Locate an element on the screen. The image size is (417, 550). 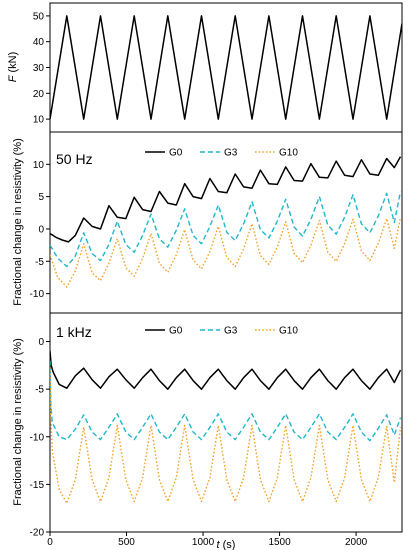
50hz-y-tick-label: -10 is located at coordinates (37, 294).